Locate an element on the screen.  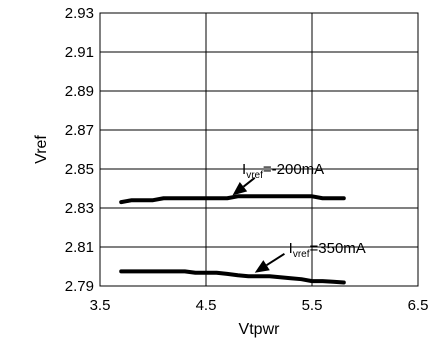
x-tick-label: 6.5 is located at coordinates (418, 305).